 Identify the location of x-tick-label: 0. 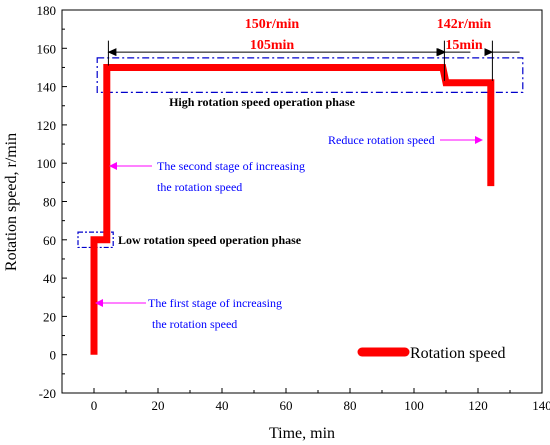
(94, 405).